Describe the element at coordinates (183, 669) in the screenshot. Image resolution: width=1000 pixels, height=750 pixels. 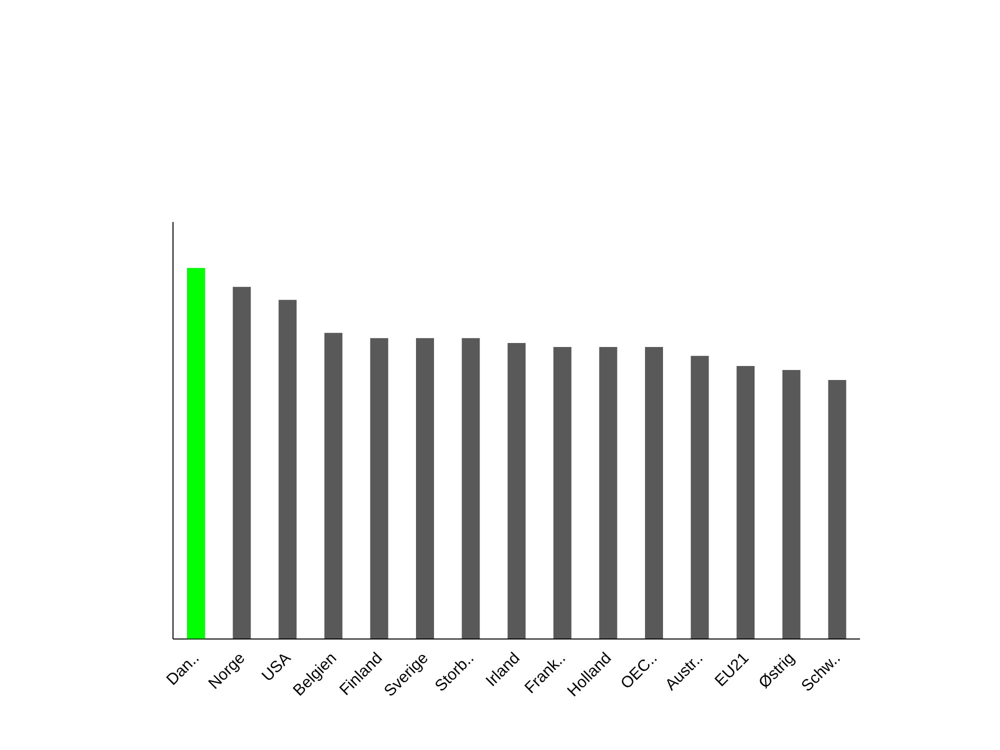
I see `x-tick-label: Dan..` at that location.